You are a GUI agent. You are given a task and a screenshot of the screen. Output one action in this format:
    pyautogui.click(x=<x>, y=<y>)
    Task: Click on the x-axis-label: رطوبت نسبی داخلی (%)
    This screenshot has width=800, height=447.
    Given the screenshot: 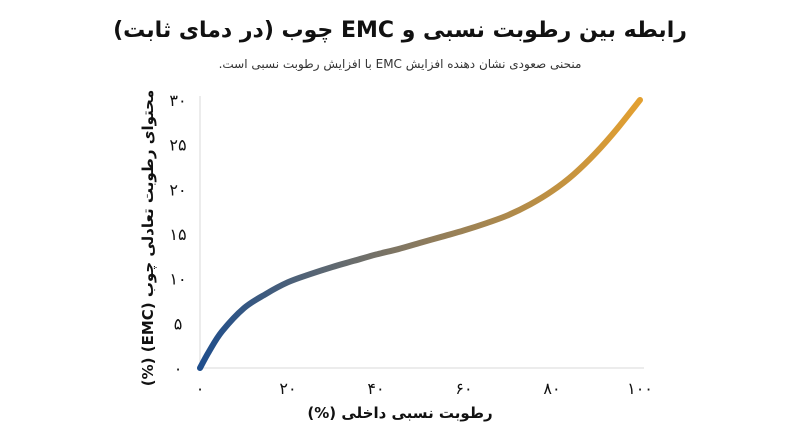 What is the action you would take?
    pyautogui.click(x=400, y=413)
    